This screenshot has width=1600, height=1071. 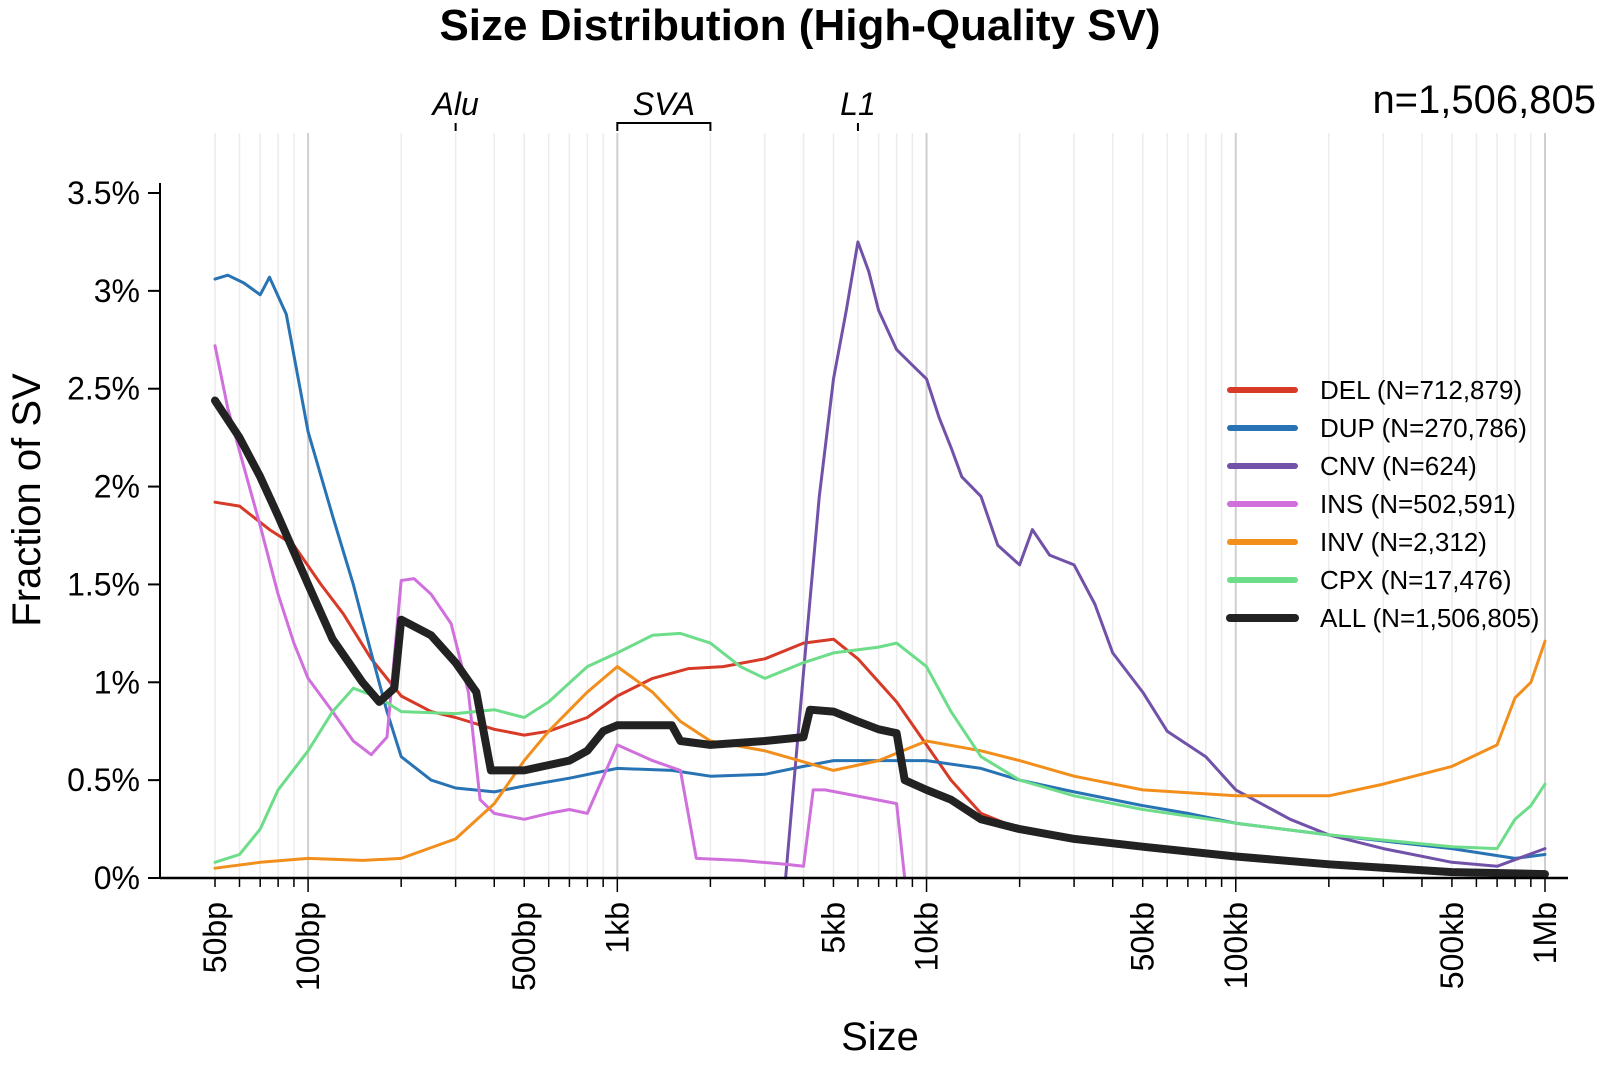 What do you see at coordinates (524, 946) in the screenshot?
I see `x-tick-label: 500bp` at bounding box center [524, 946].